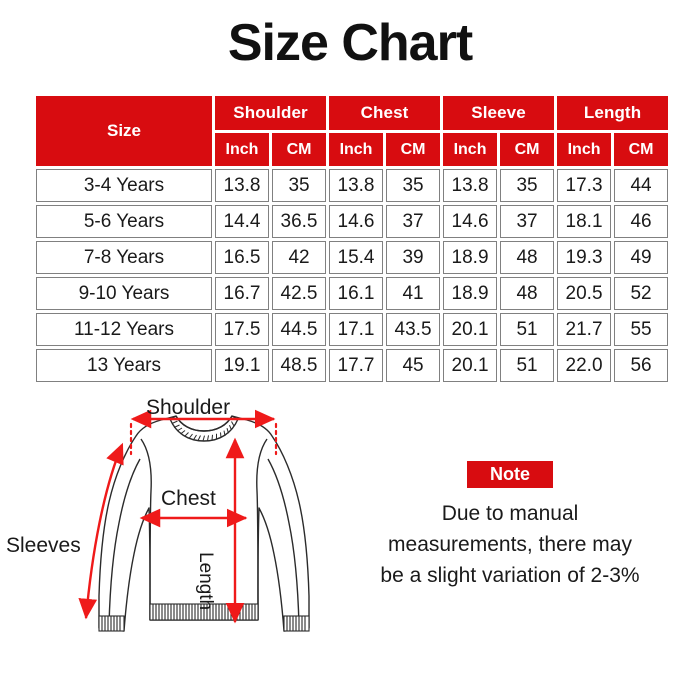  What do you see at coordinates (43, 545) in the screenshot?
I see `label-sleeves: Sleeves` at bounding box center [43, 545].